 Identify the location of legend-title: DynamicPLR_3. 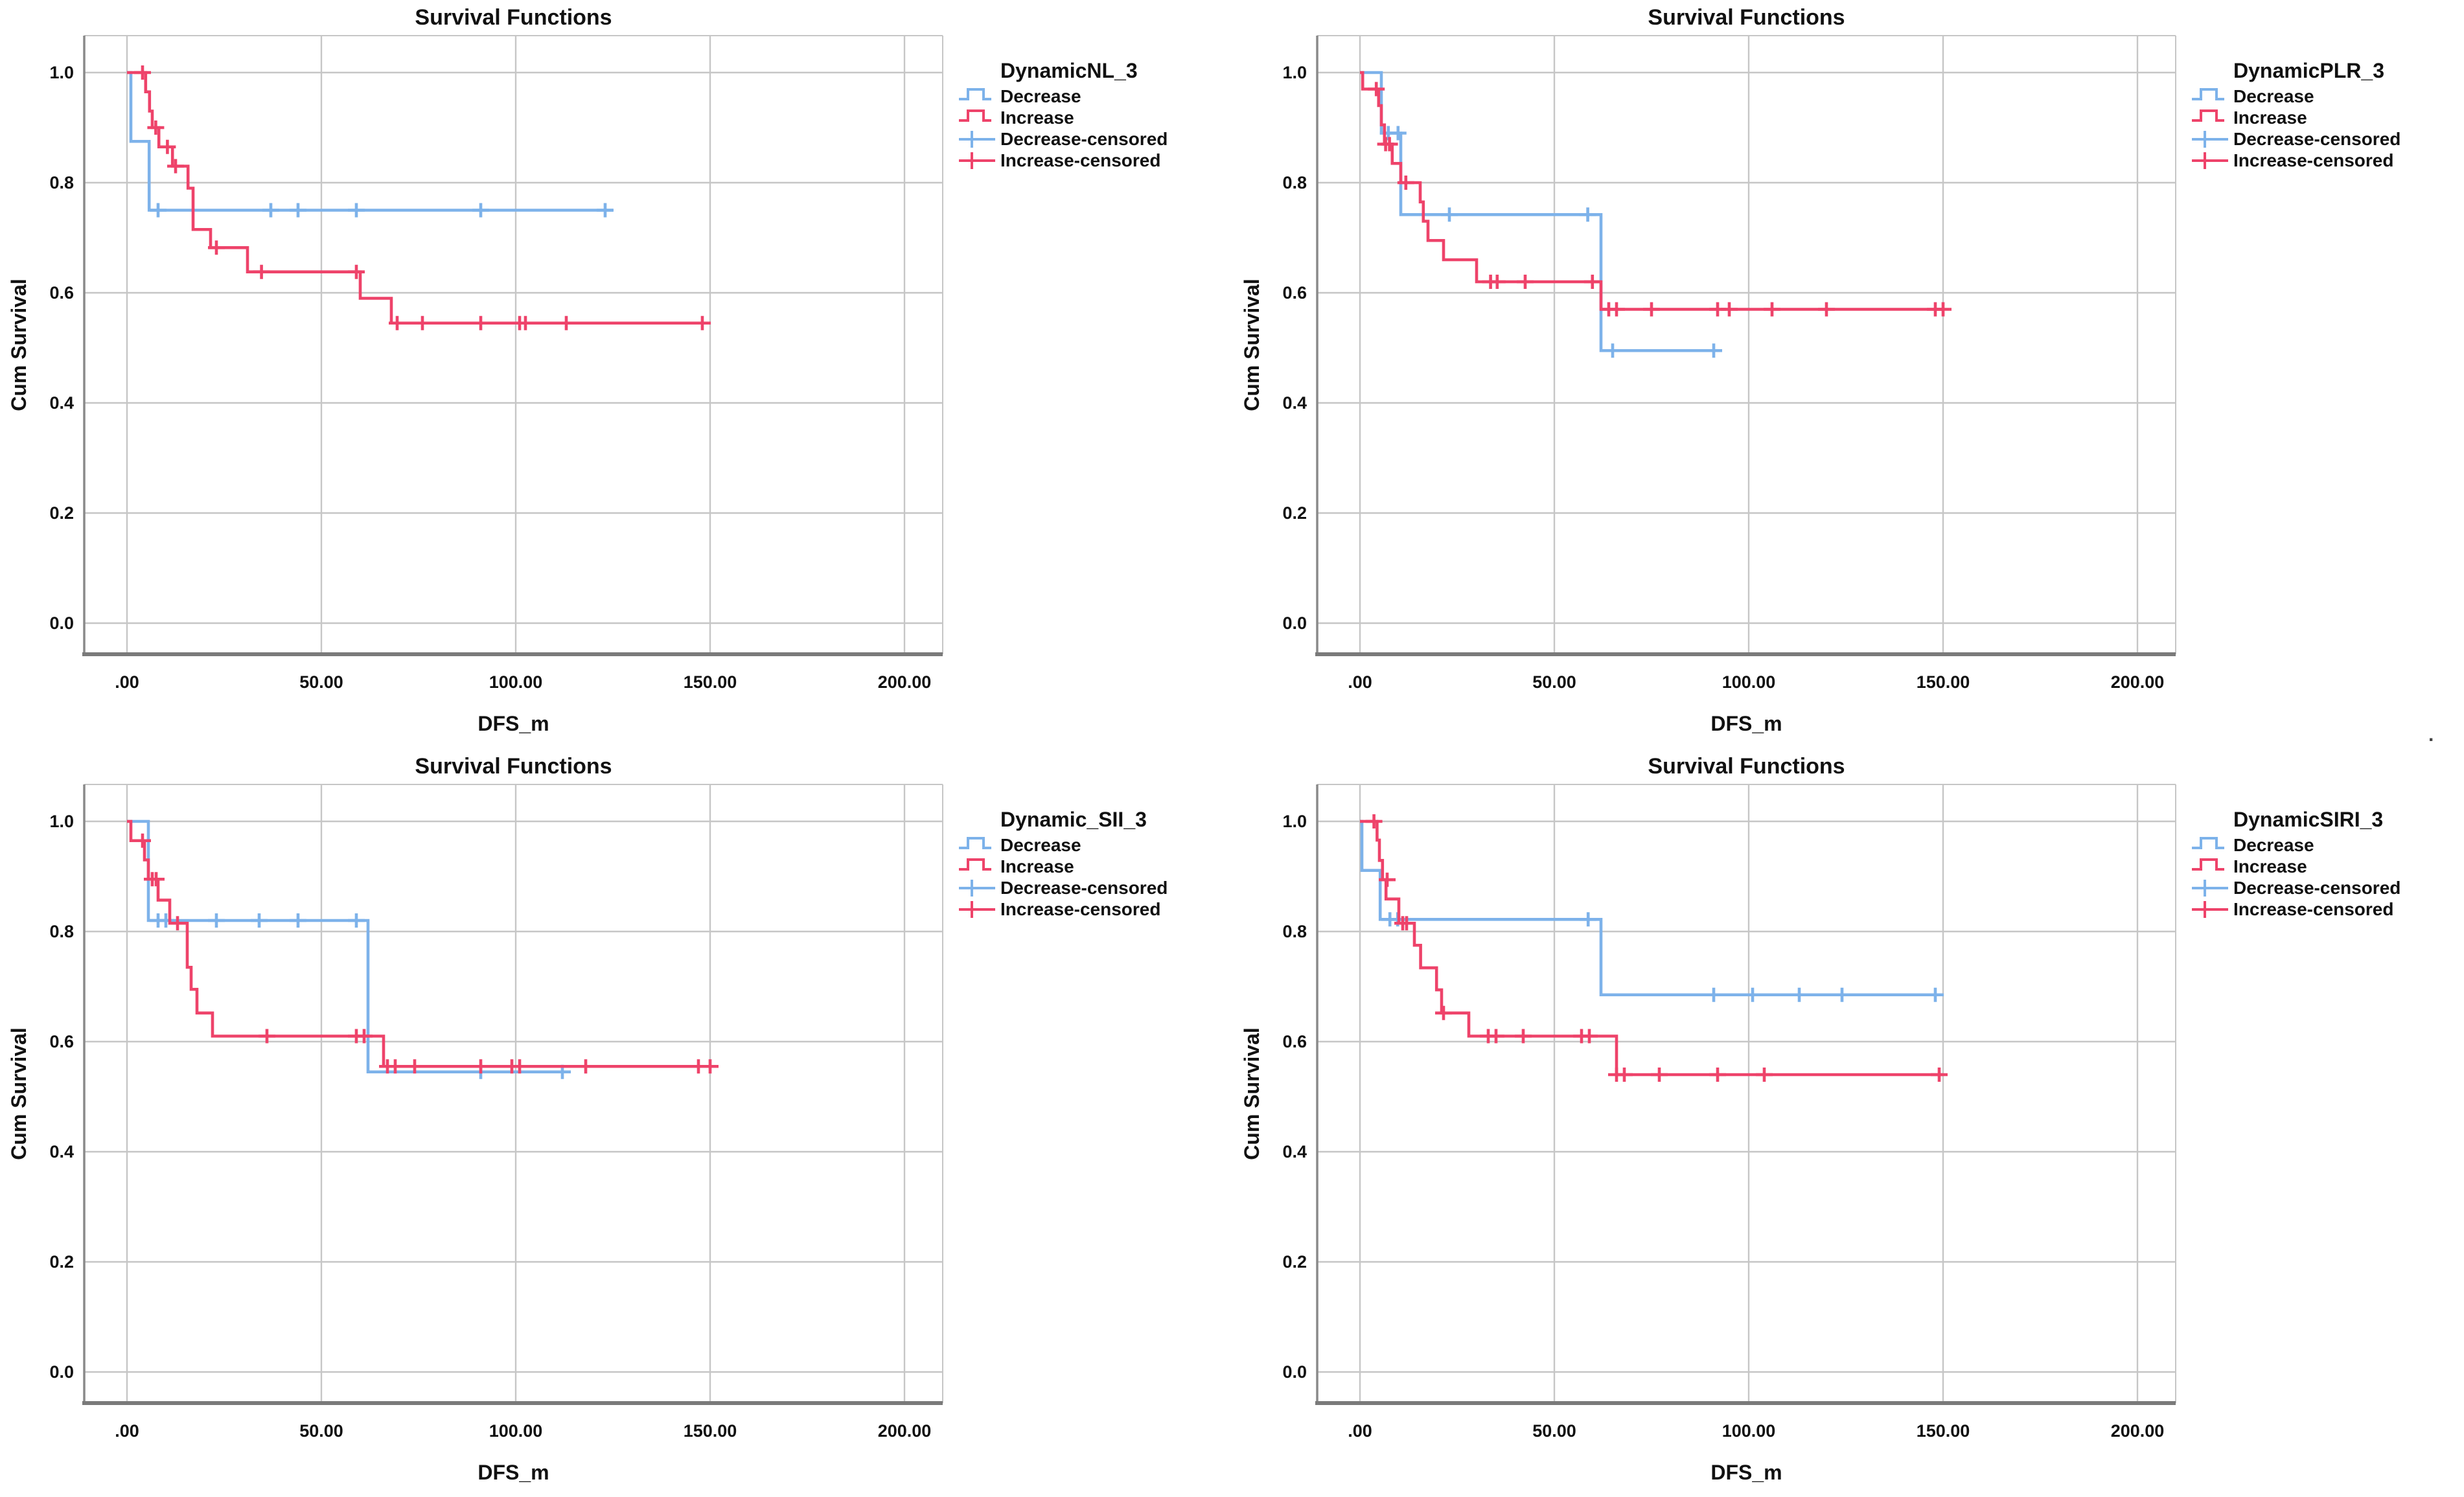
(2308, 71).